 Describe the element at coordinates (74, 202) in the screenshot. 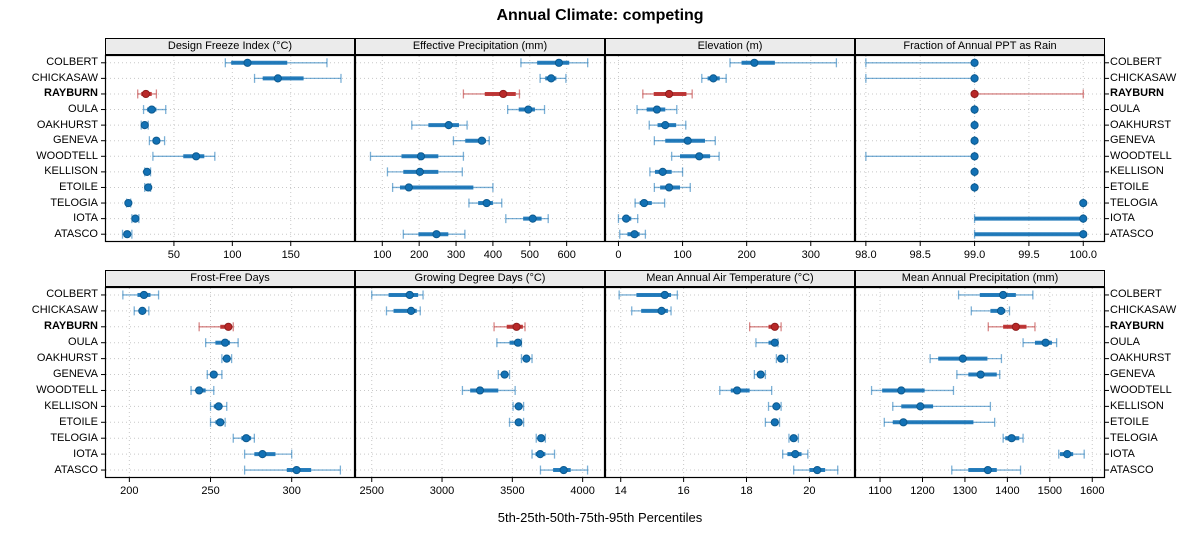

I see `site-label-left-telogia: TELOGIA` at that location.